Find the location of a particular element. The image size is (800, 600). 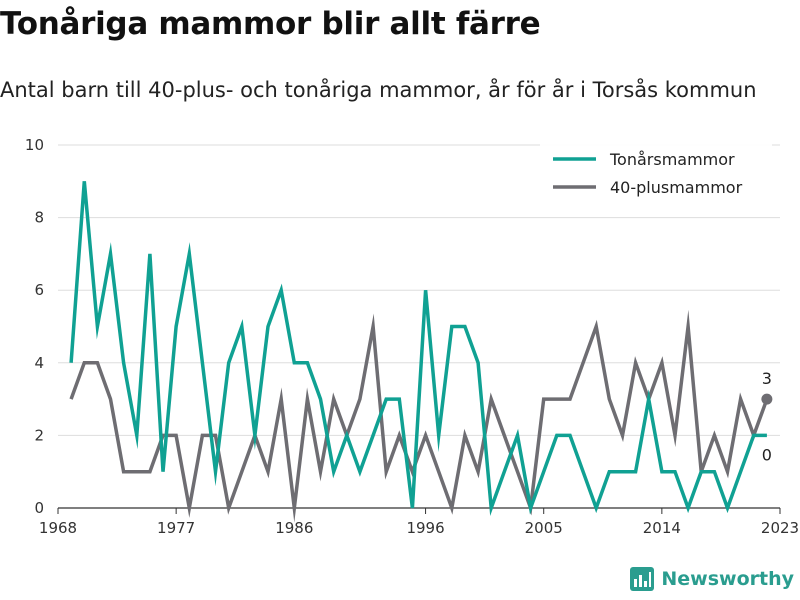

legend-label-teen: Tonårsmammor is located at coordinates (672, 159).